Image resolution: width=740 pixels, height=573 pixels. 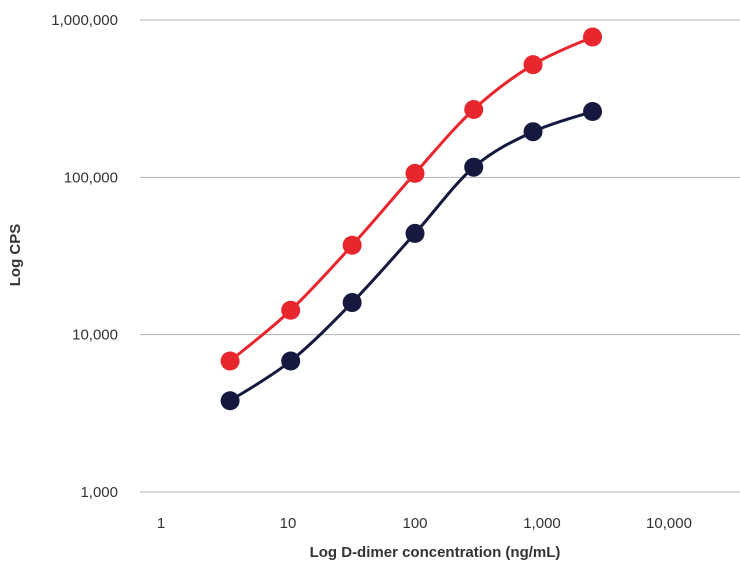 I want to click on y-tick-label: 1,000,000, so click(x=84, y=20).